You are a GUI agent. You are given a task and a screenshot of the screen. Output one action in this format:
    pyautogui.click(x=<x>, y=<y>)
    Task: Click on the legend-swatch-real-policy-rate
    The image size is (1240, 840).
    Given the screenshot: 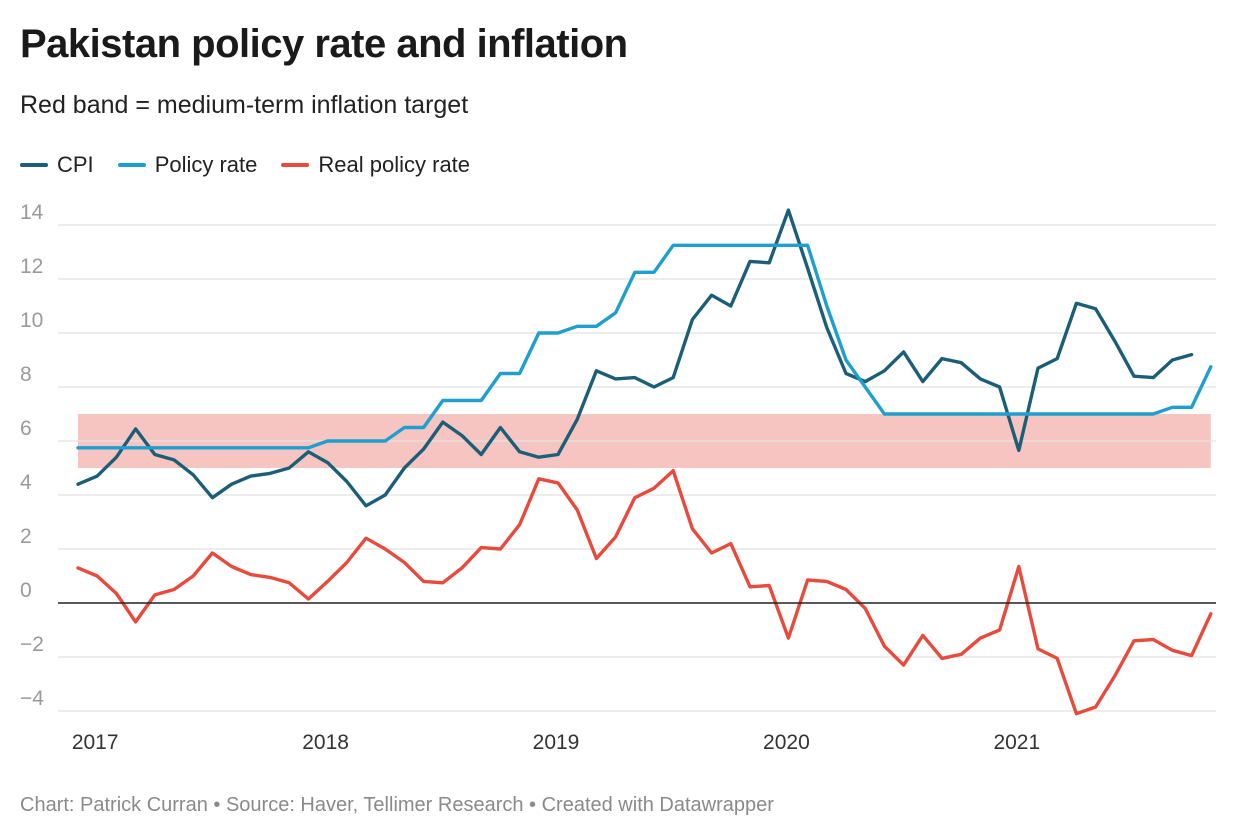 What is the action you would take?
    pyautogui.click(x=295, y=165)
    